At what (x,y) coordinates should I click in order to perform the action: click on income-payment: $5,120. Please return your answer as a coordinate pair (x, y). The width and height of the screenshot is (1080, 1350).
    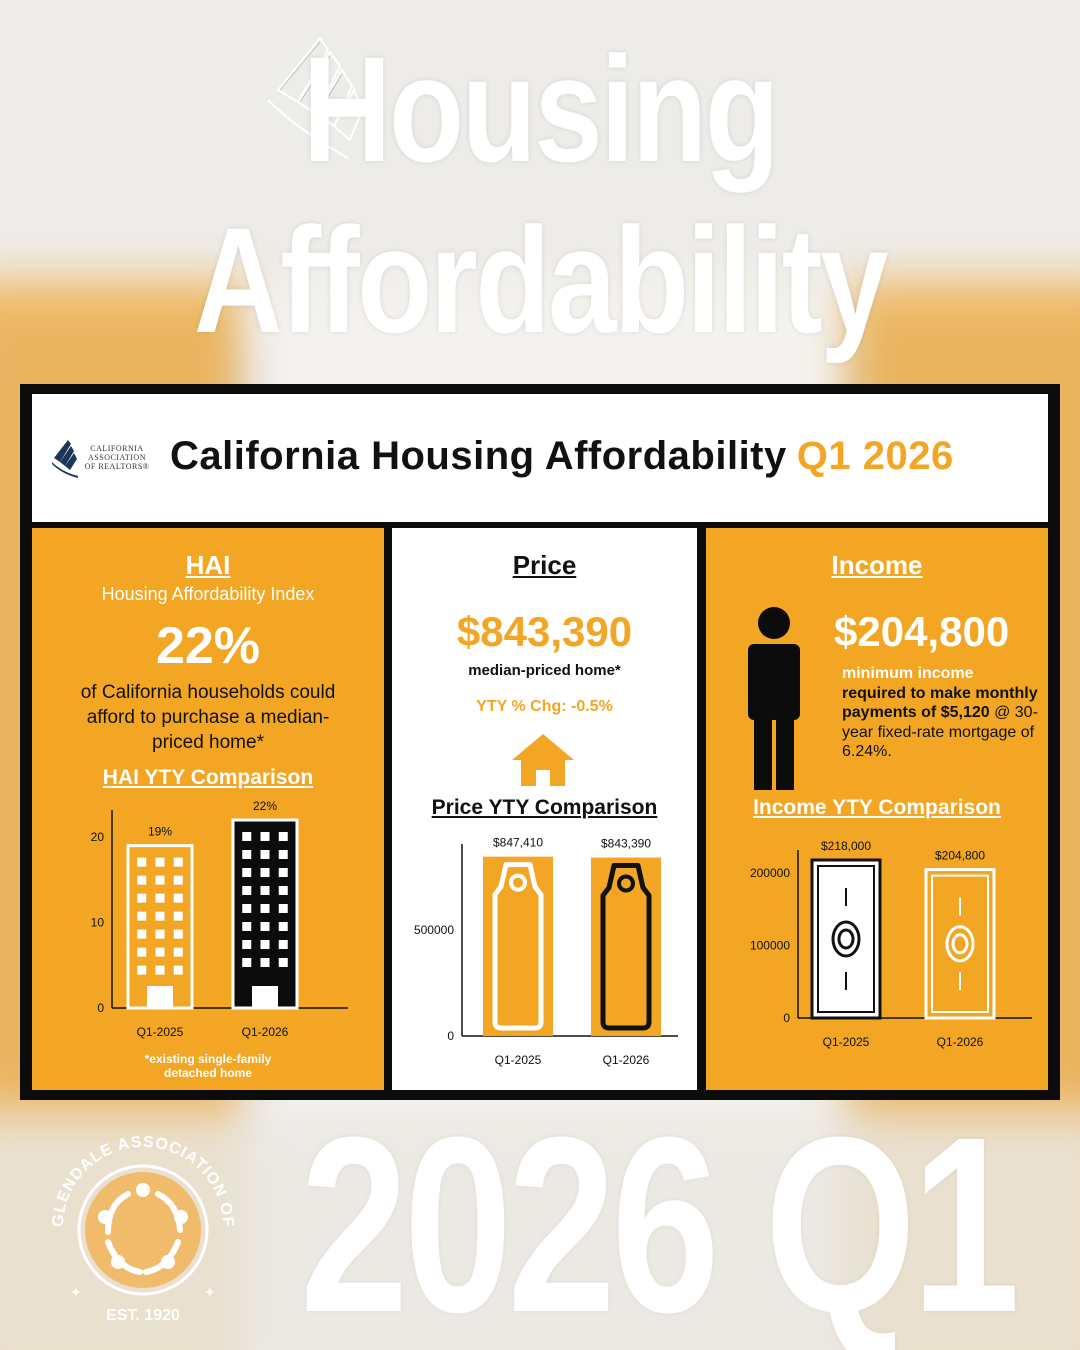
    Looking at the image, I should click on (965, 712).